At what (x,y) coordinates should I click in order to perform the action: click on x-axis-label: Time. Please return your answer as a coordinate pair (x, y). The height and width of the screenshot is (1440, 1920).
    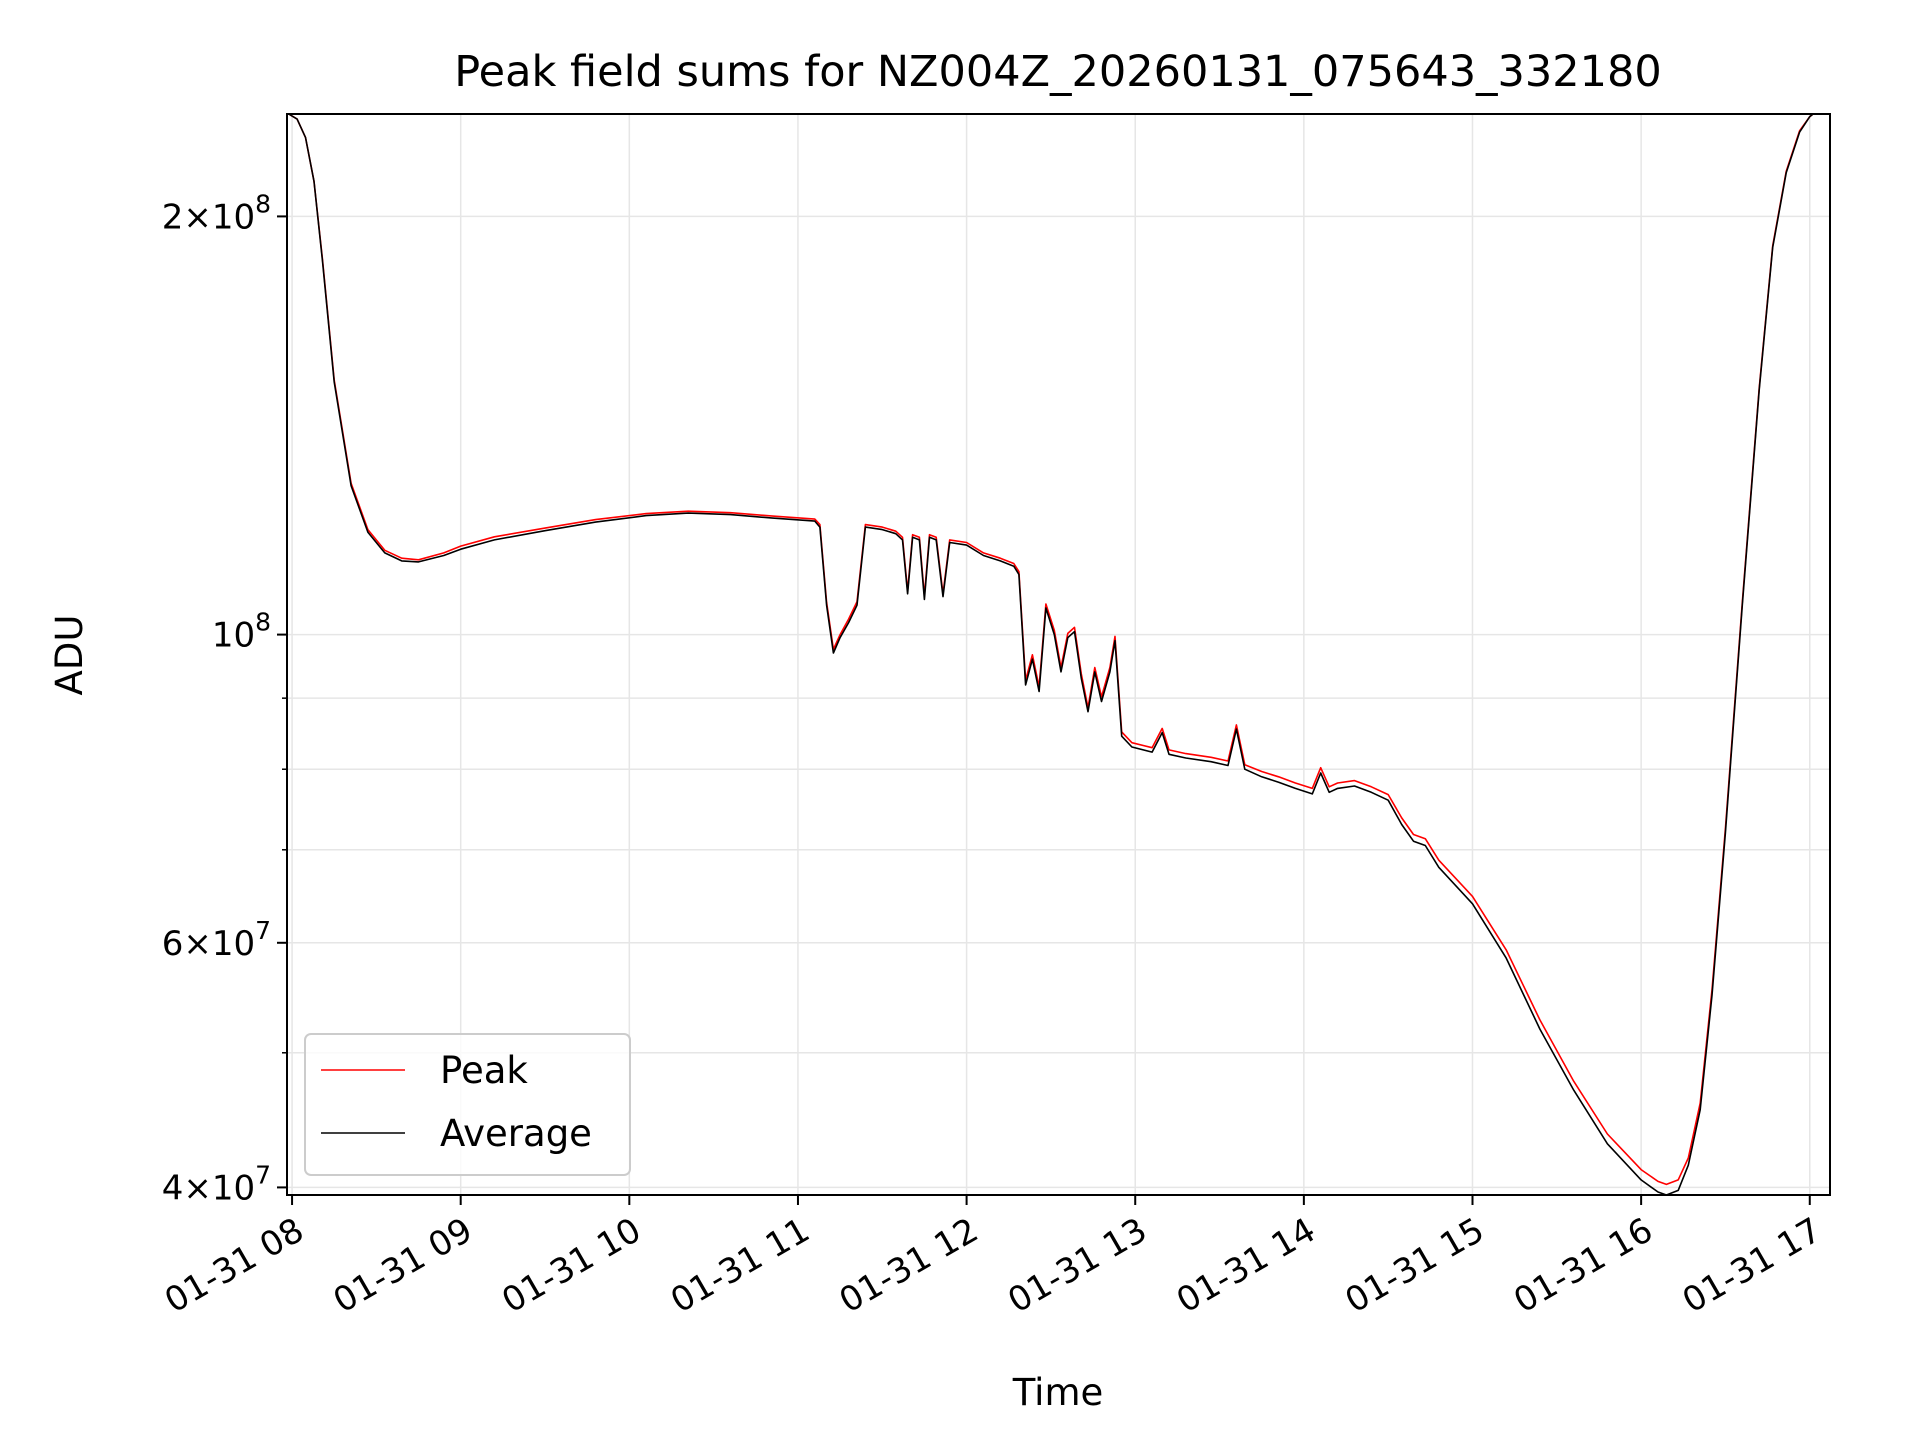
    Looking at the image, I should click on (1058, 1392).